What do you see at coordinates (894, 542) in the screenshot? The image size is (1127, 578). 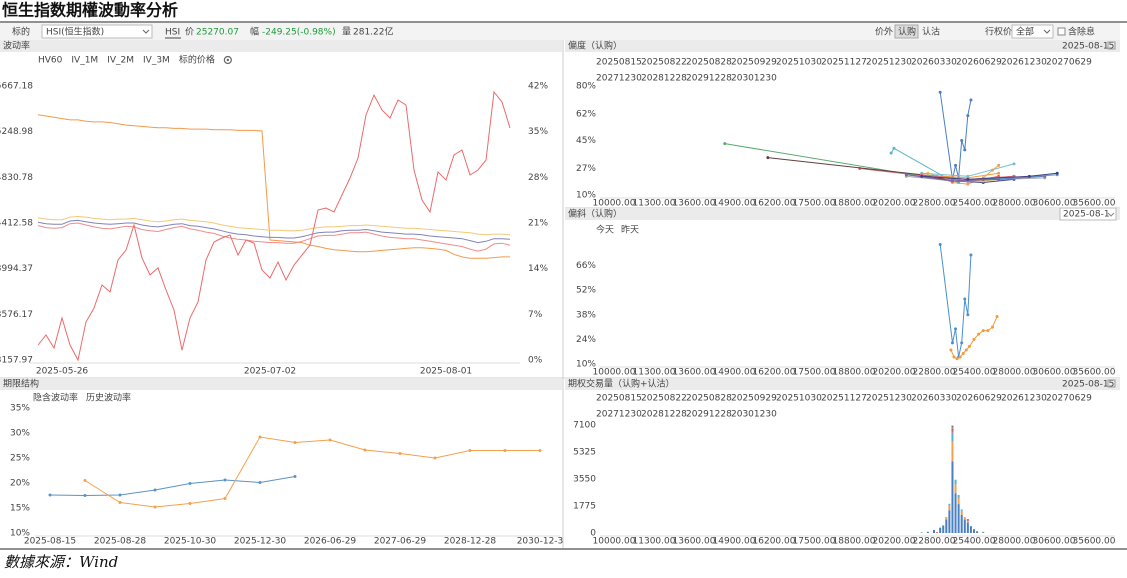 I see `x-tick-label: 20200.00` at bounding box center [894, 542].